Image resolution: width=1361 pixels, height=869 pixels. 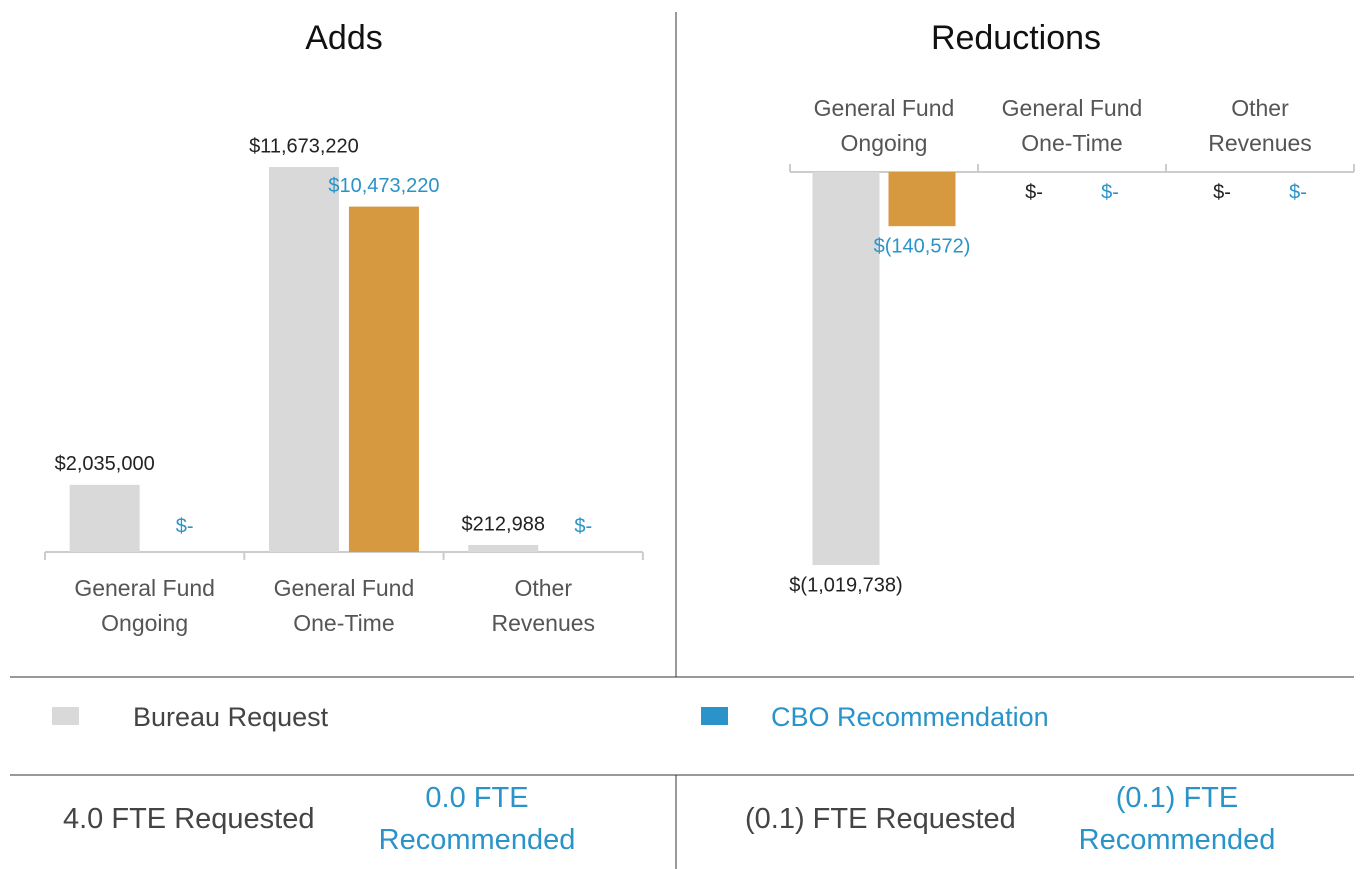 I want to click on chart-title: Adds, so click(x=344, y=38).